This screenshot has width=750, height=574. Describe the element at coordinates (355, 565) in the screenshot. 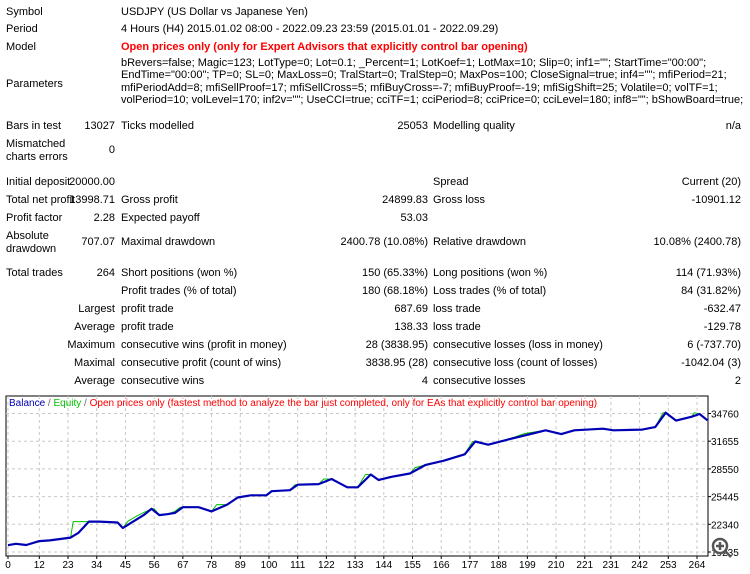

I see `x-tick-label: 133` at that location.